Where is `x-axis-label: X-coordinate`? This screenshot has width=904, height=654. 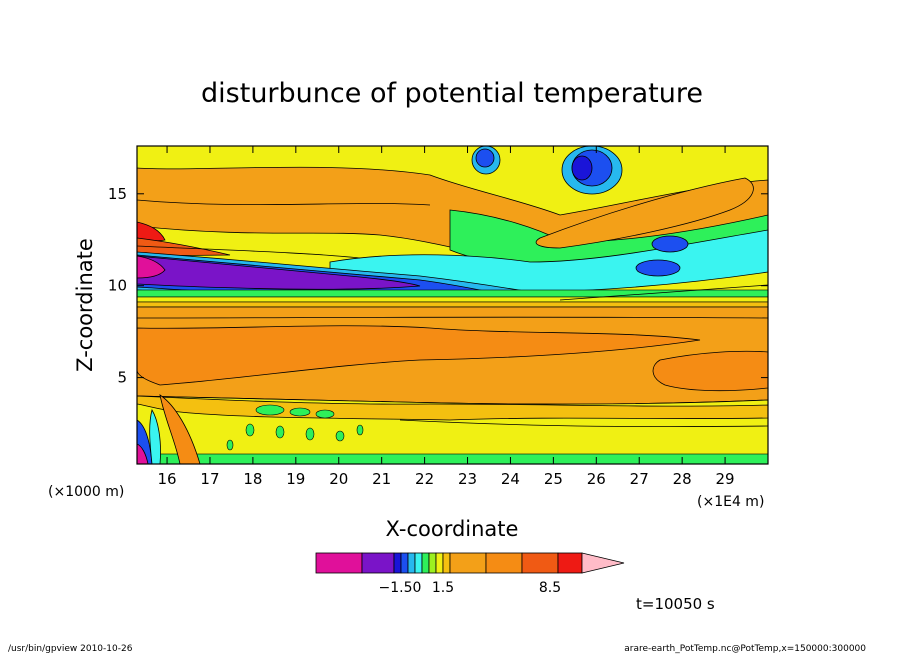 x-axis-label: X-coordinate is located at coordinates (452, 529).